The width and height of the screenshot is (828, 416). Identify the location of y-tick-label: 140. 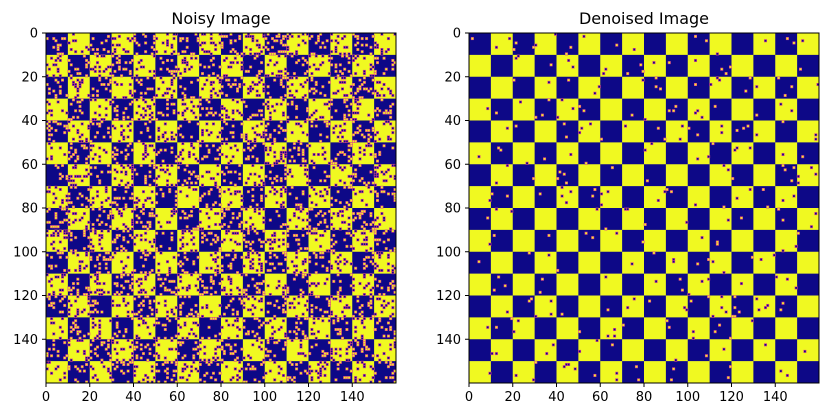
(25, 340).